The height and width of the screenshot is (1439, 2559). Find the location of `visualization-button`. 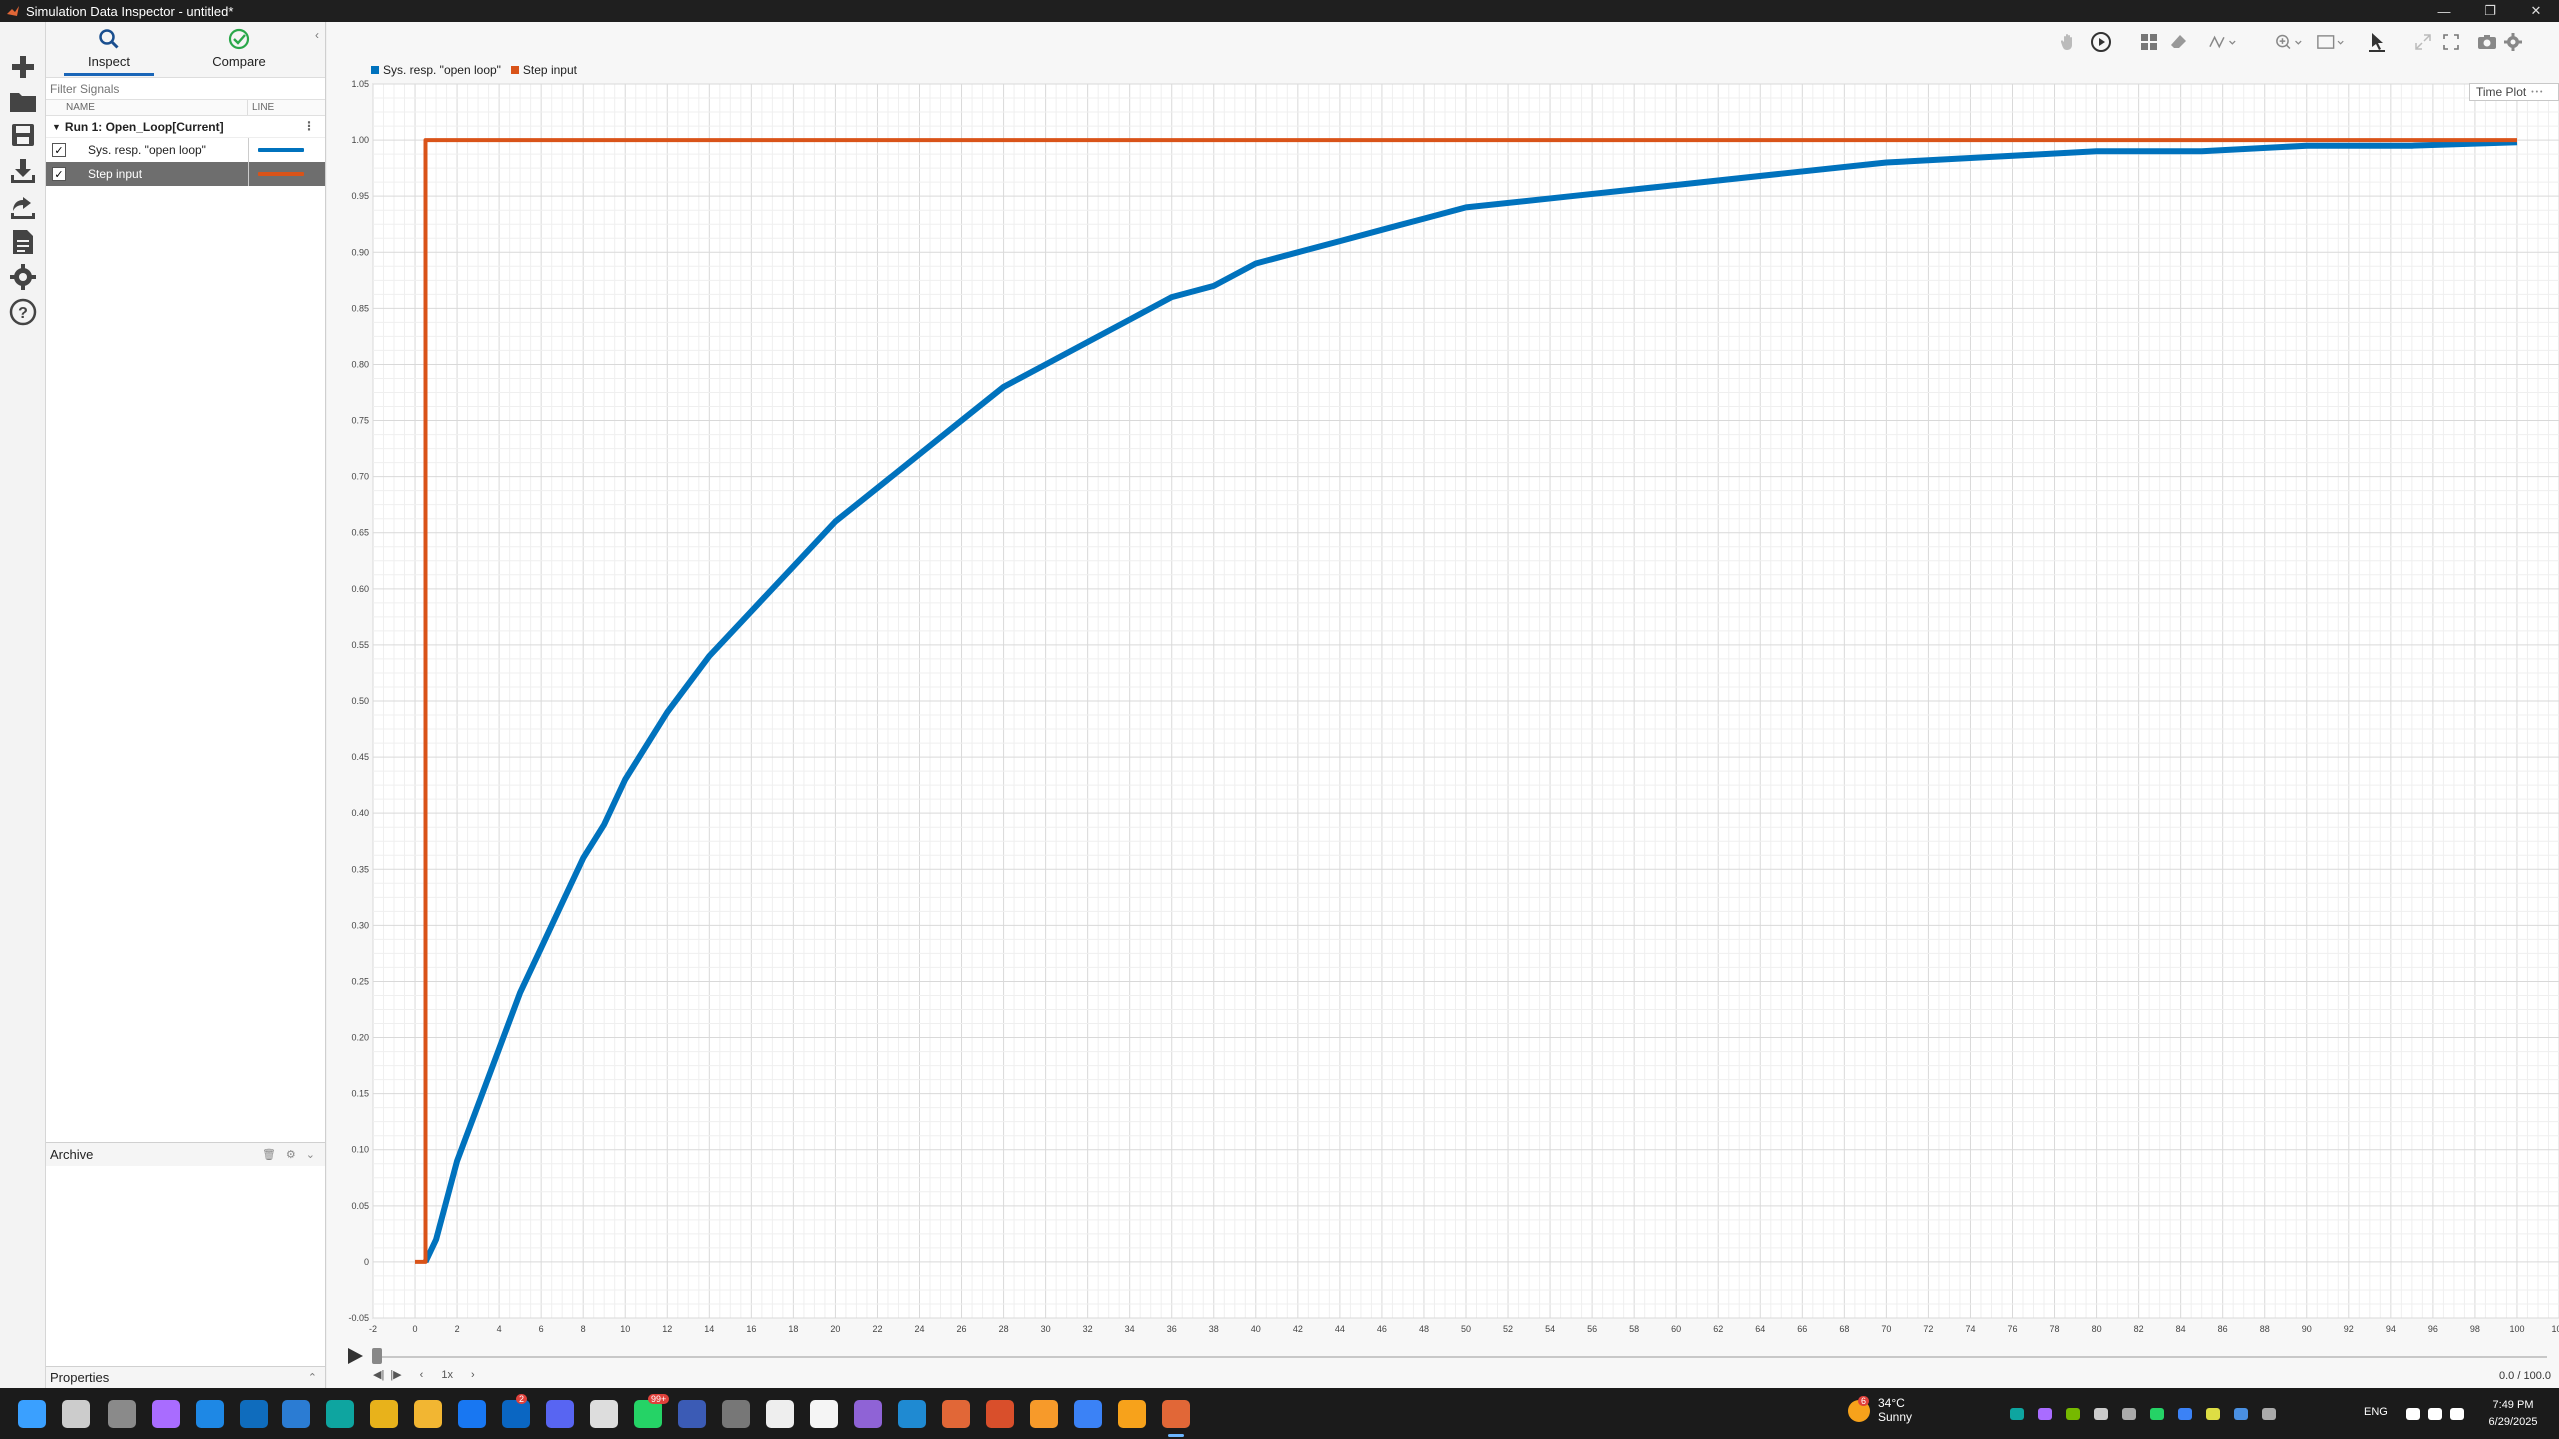

visualization-button is located at coordinates (2223, 42).